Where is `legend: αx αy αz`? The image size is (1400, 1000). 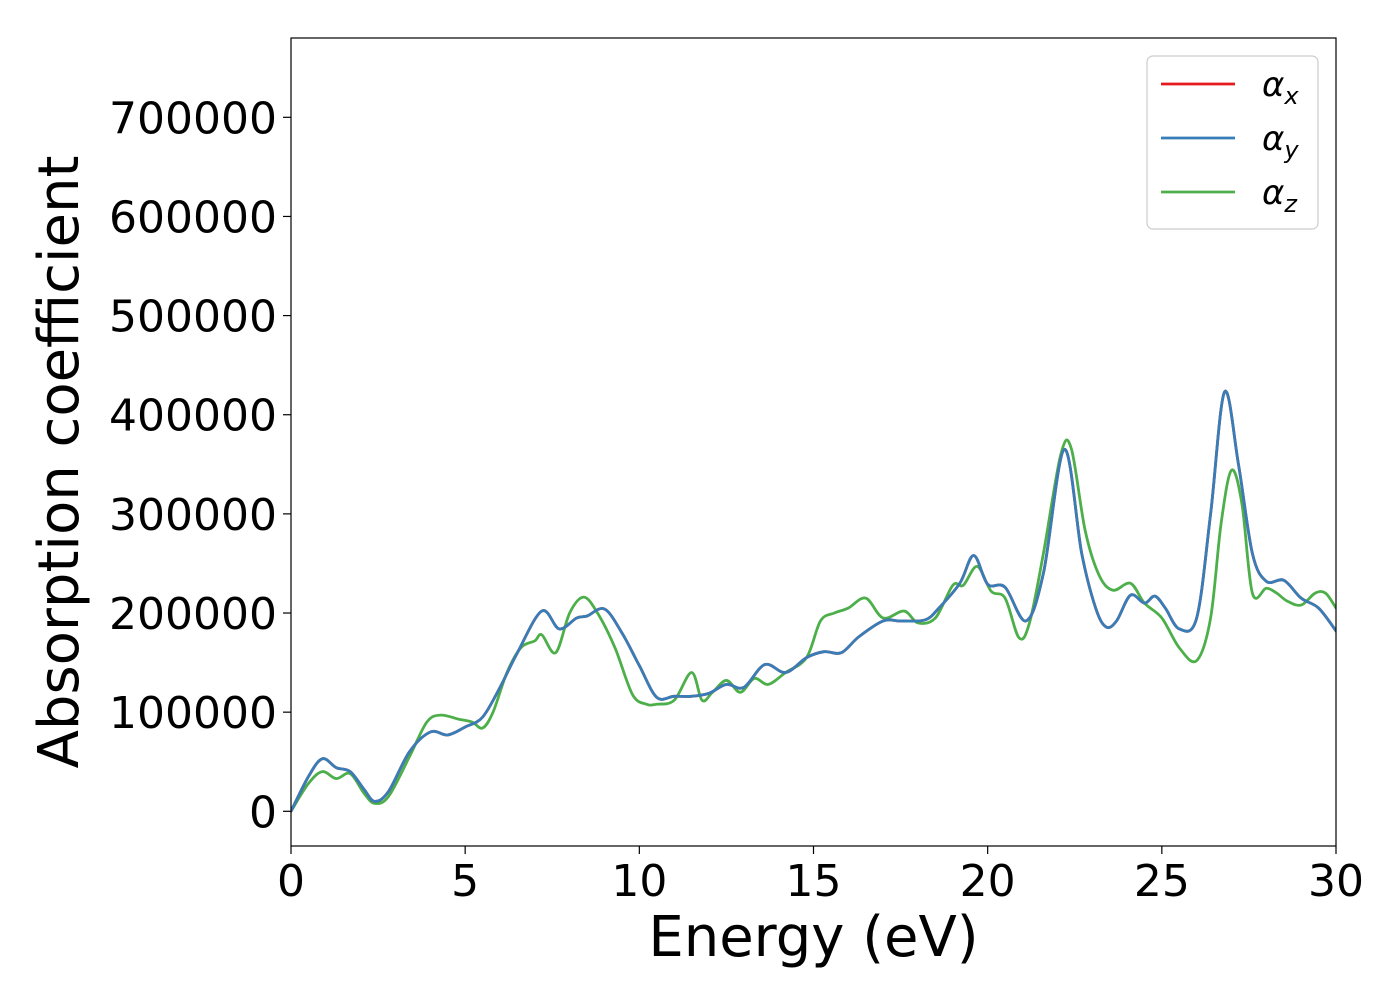
legend: αx αy αz is located at coordinates (1232, 142).